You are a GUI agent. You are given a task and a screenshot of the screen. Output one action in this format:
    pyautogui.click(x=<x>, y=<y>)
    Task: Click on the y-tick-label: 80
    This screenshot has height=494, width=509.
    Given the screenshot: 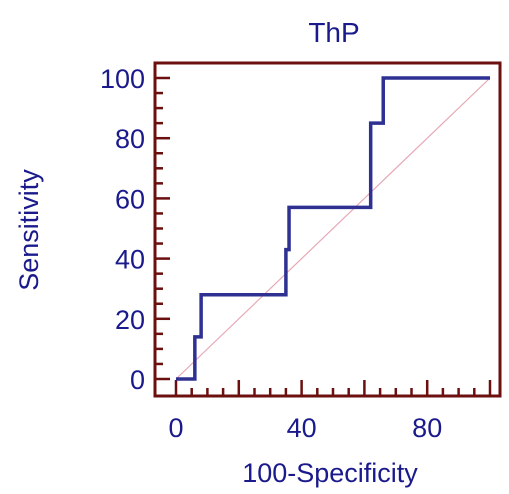 What is the action you would take?
    pyautogui.click(x=130, y=139)
    